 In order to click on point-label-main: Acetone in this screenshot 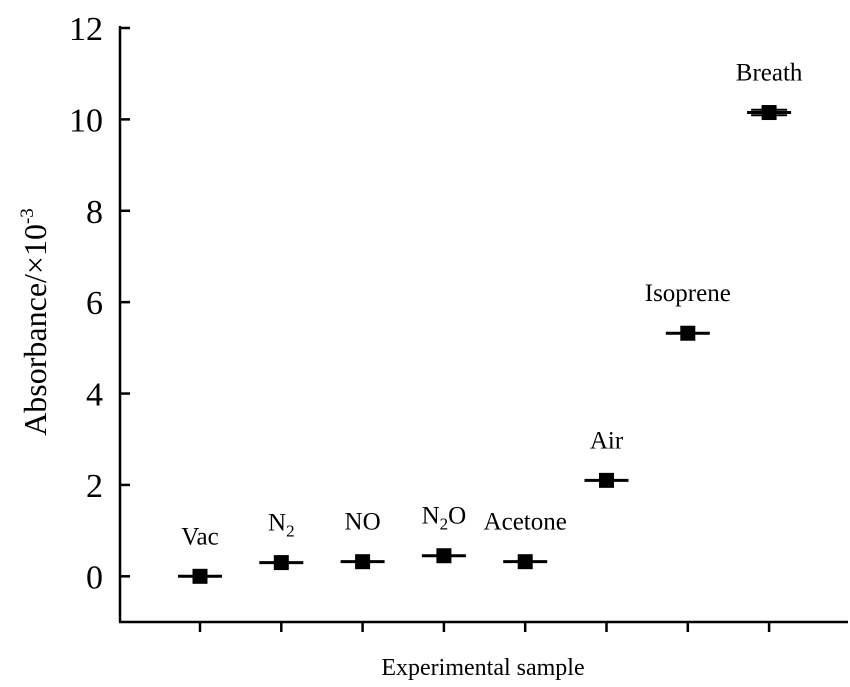, I will do `click(525, 522)`.